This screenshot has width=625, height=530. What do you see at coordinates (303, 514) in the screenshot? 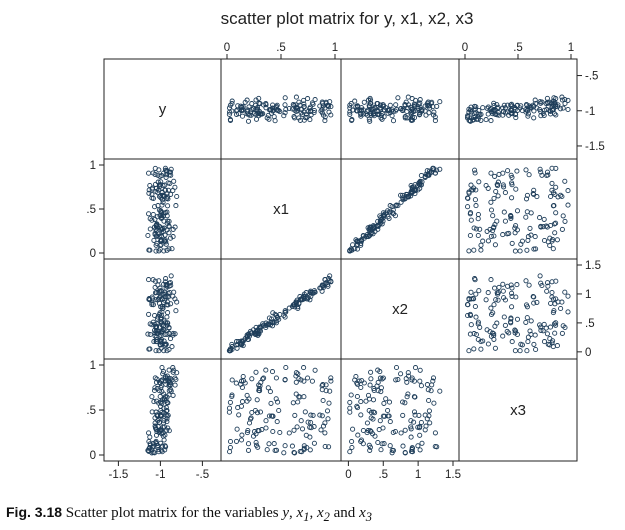
I see `caption-var-x1: x1` at bounding box center [303, 514].